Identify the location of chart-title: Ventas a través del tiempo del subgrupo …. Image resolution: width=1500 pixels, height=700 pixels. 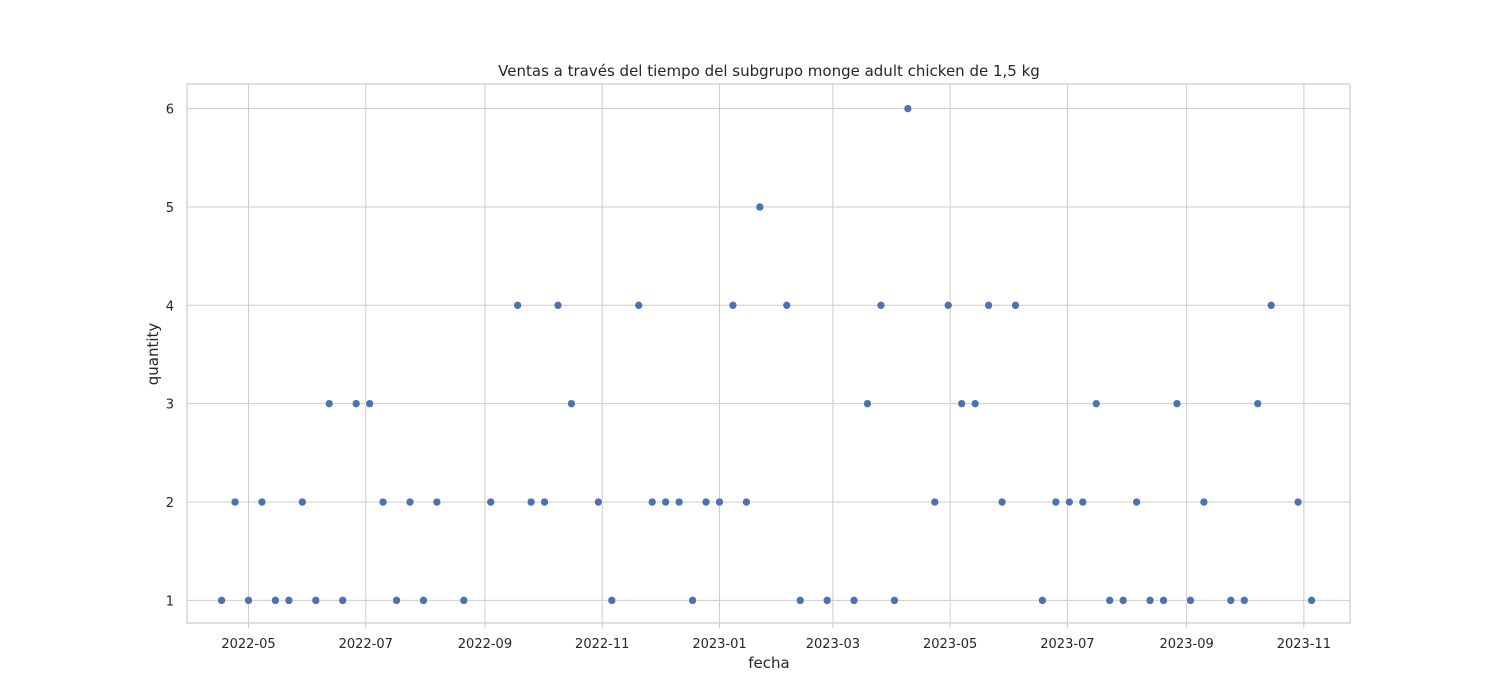
(769, 71).